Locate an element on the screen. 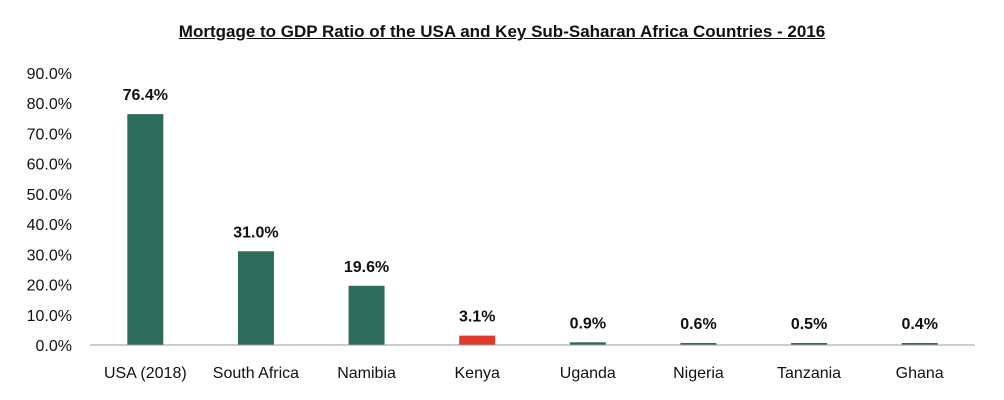 The width and height of the screenshot is (1004, 400). y-tick-label: 20.0% is located at coordinates (49, 286).